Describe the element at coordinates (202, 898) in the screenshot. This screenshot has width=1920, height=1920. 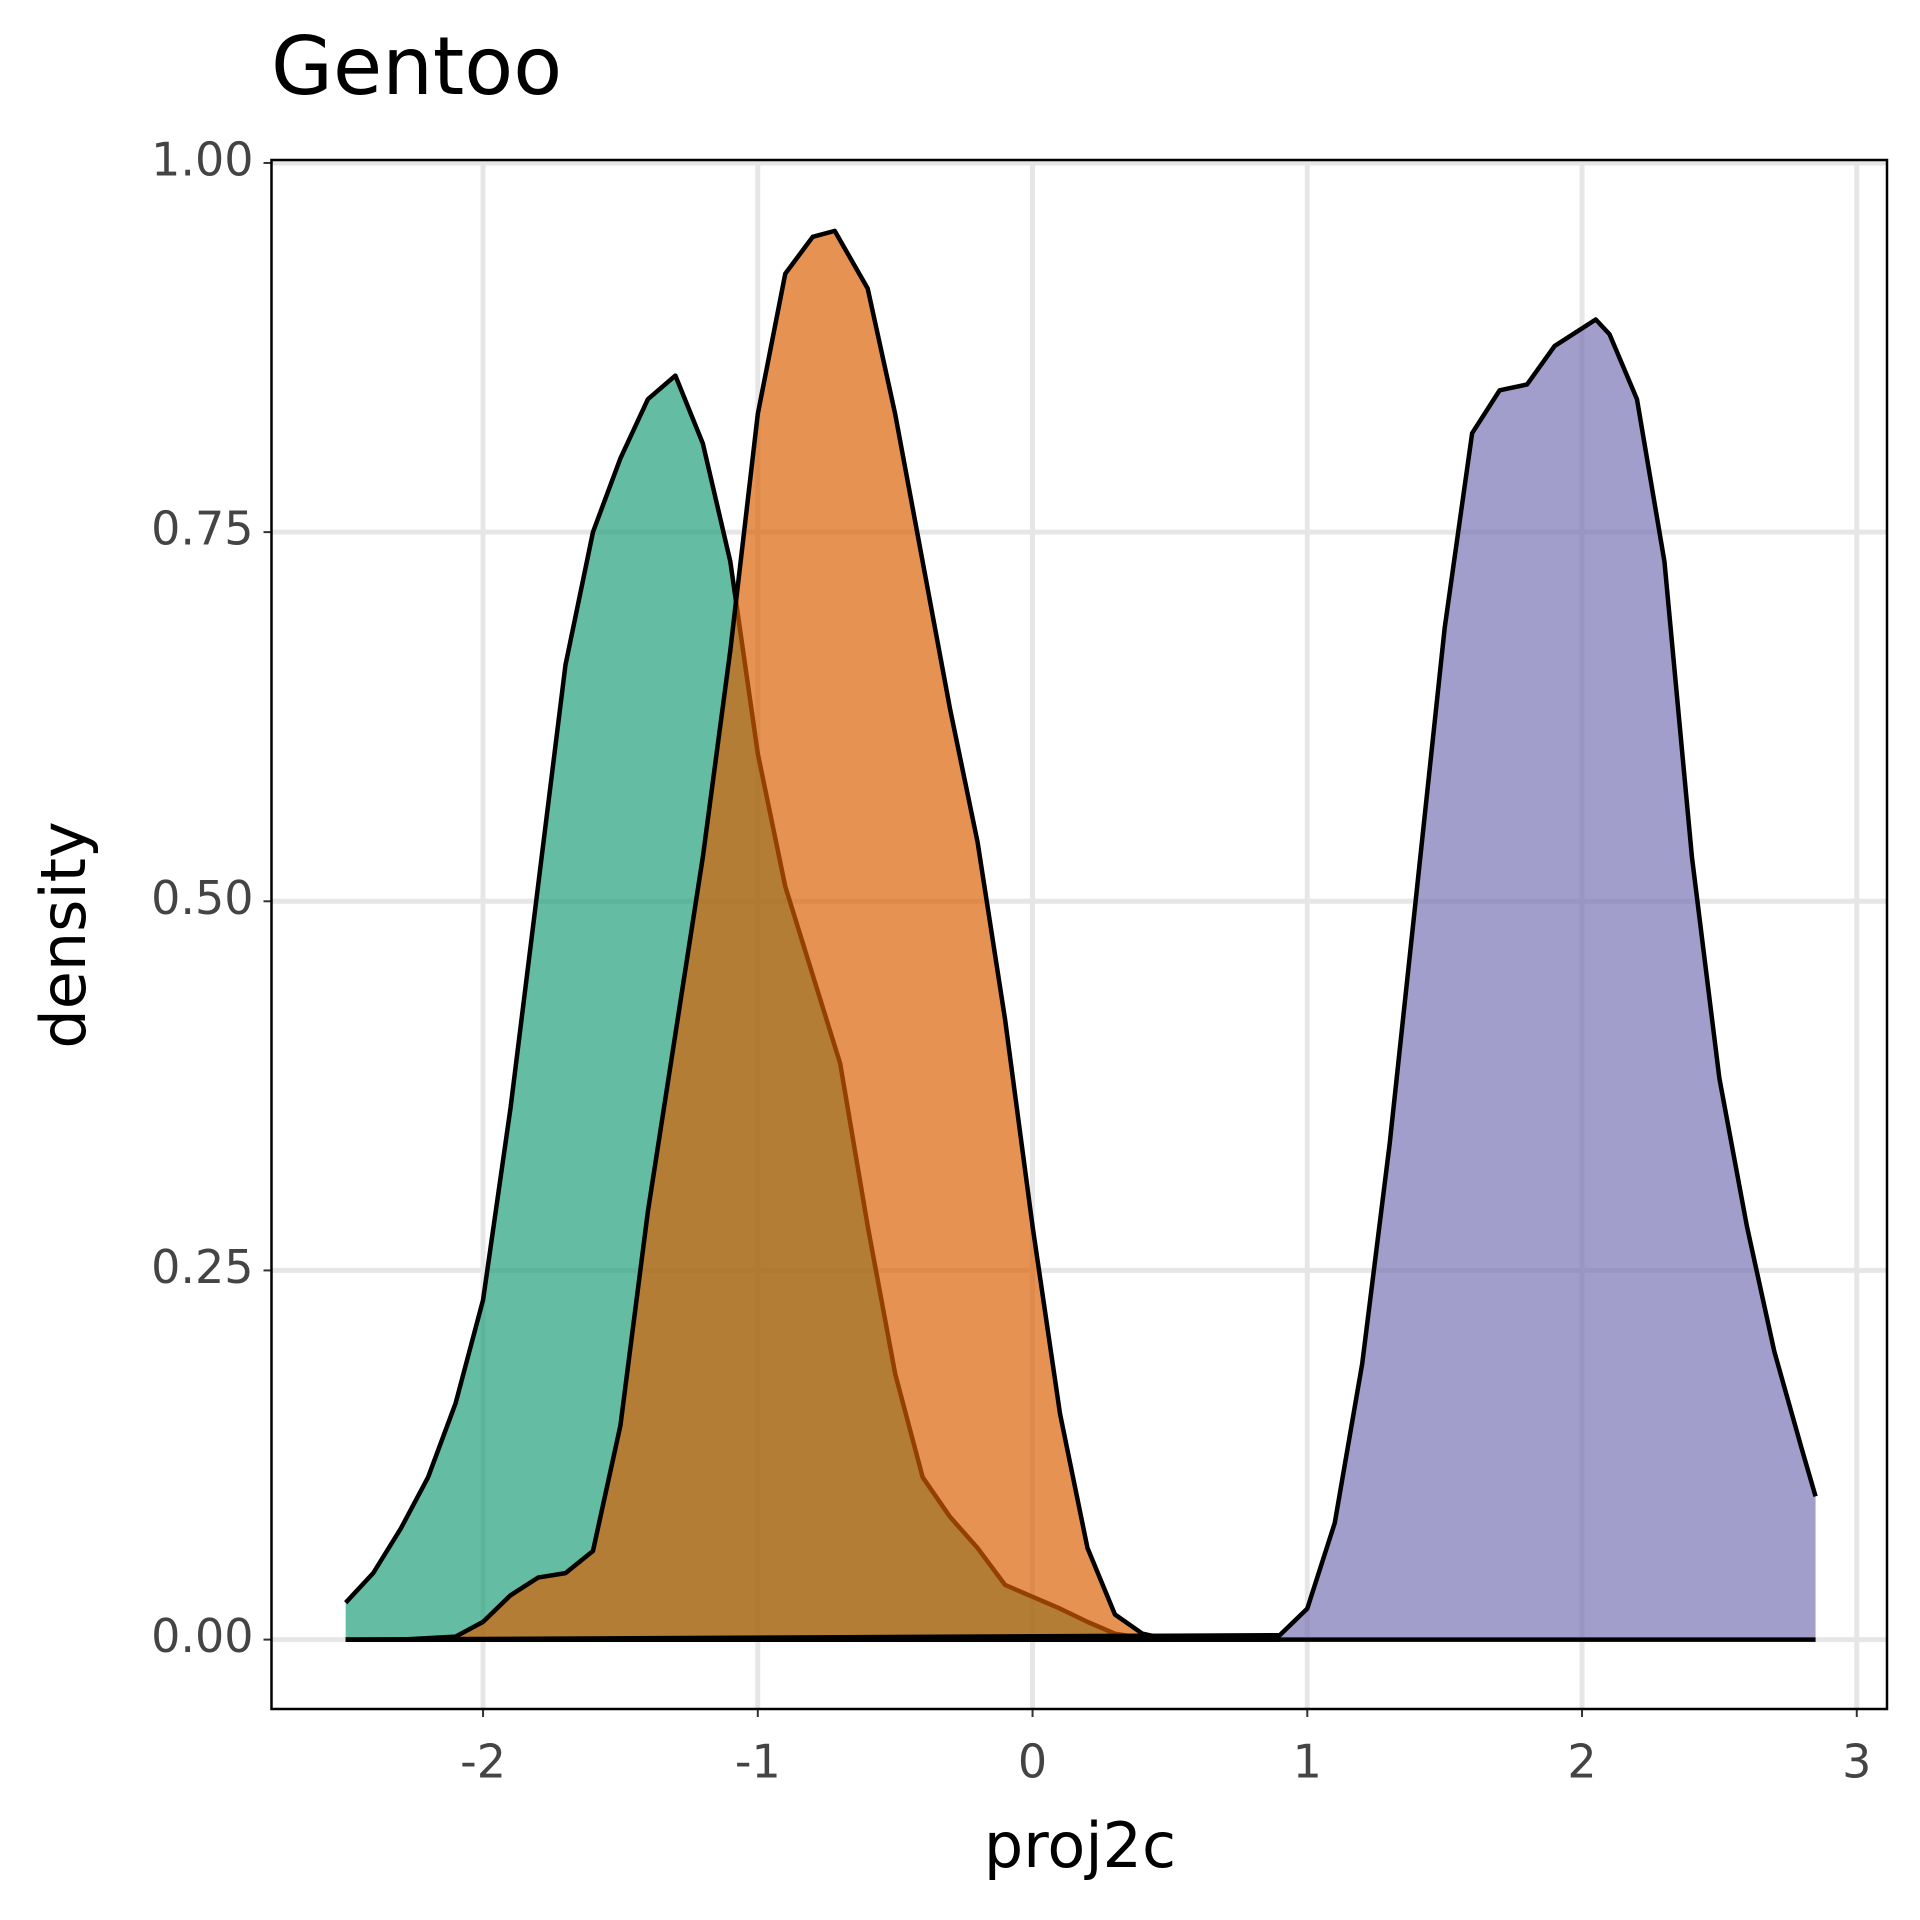
I see `y-tick-label: 0.50` at that location.